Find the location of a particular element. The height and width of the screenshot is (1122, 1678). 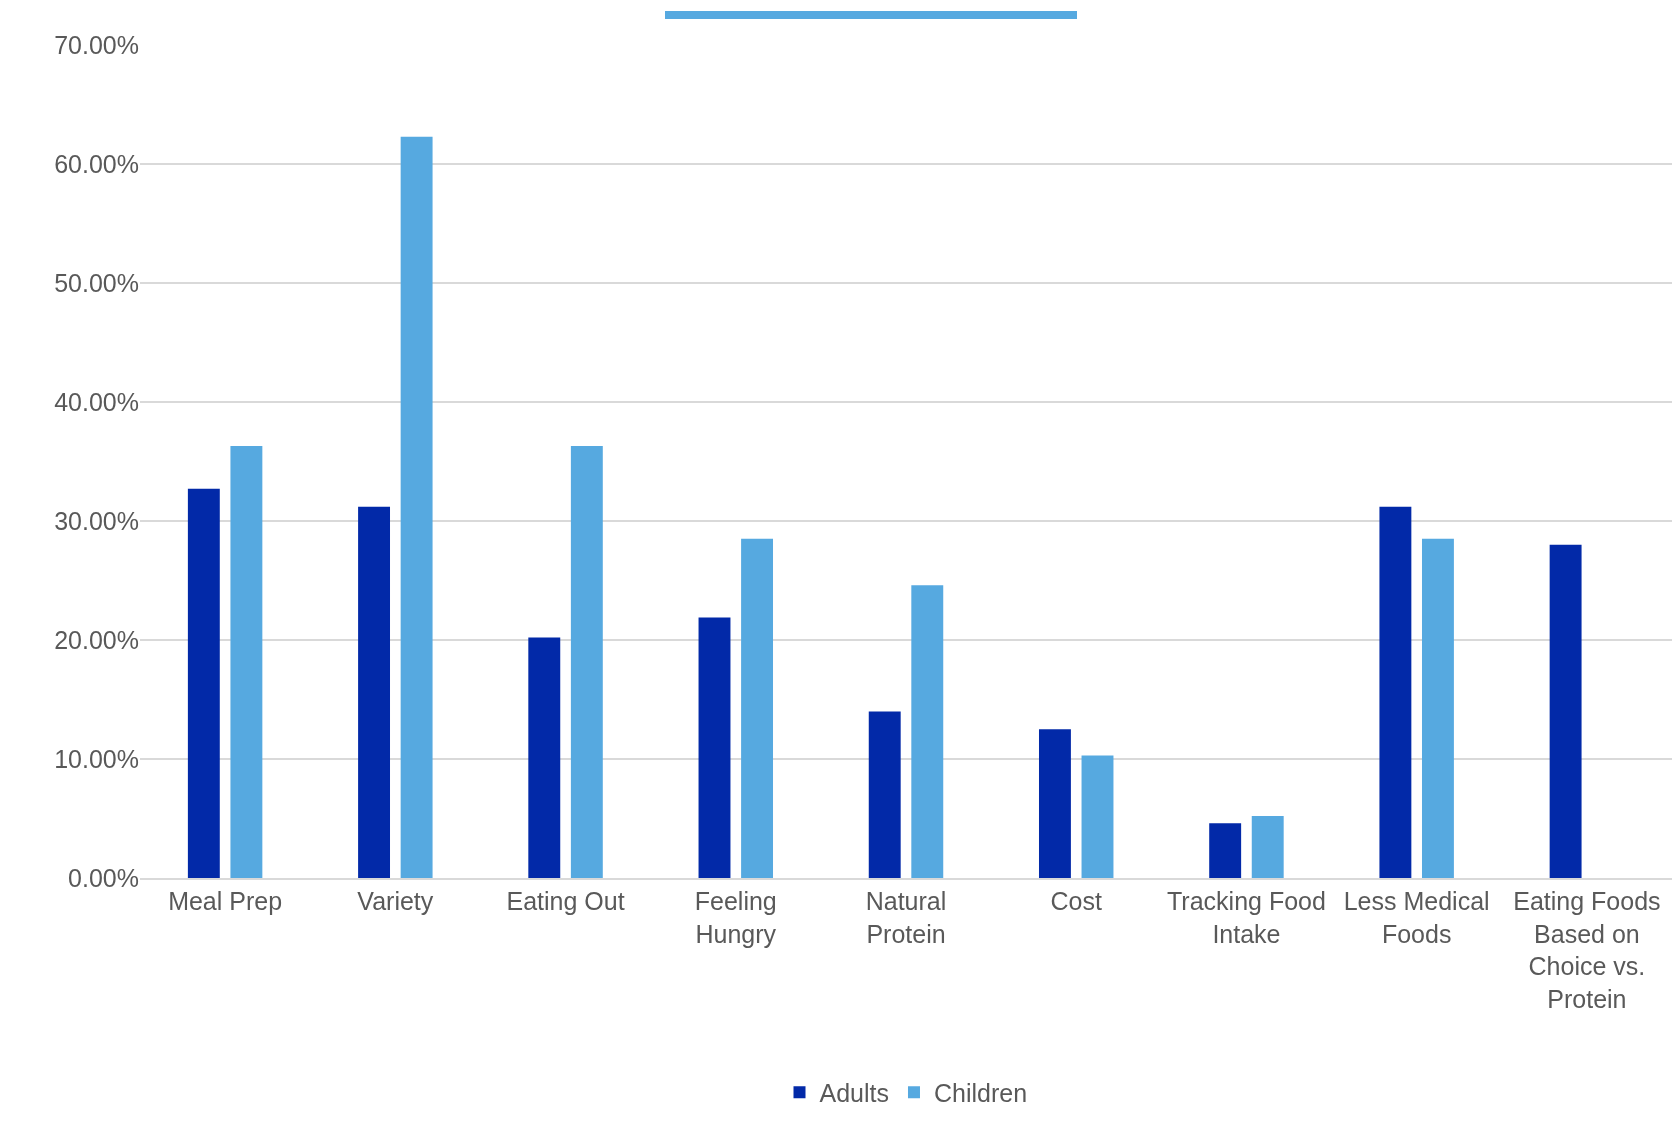

x-tick-label: Eating Out is located at coordinates (565, 901).